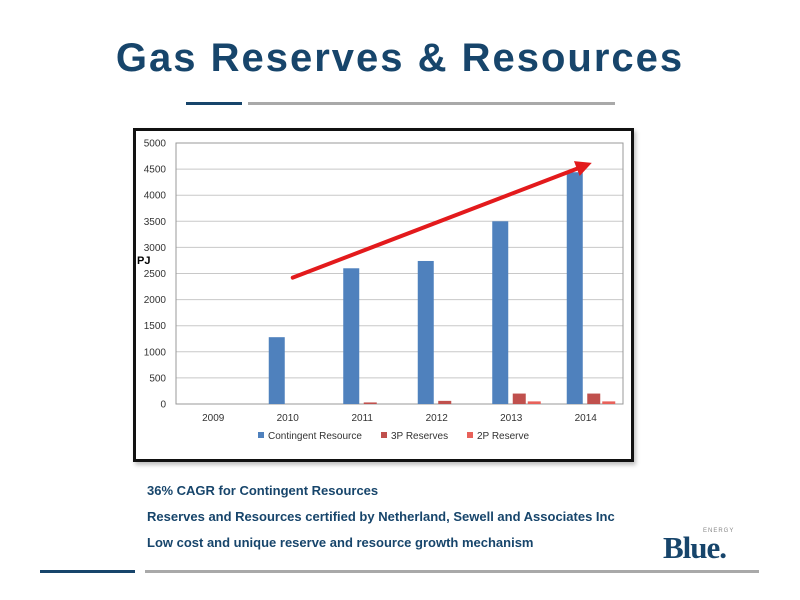 The width and height of the screenshot is (800, 600). What do you see at coordinates (452, 571) in the screenshot?
I see `footer-rule-light` at bounding box center [452, 571].